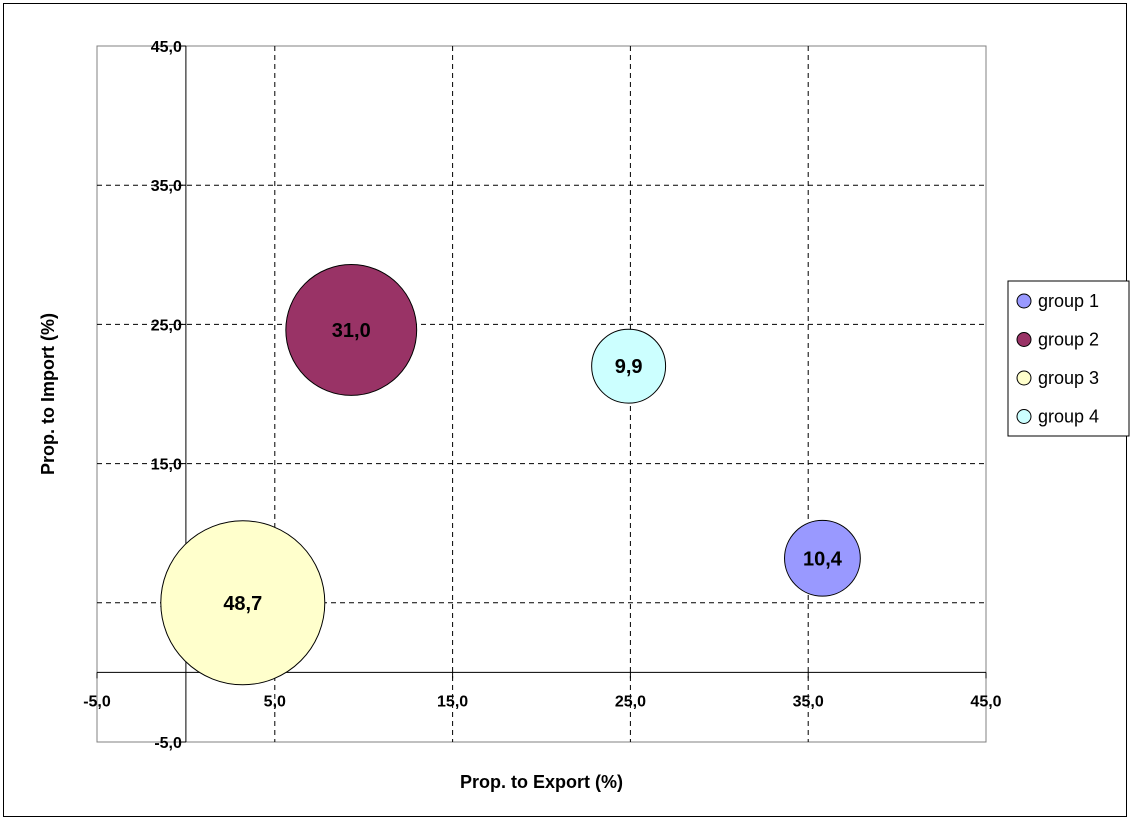 This screenshot has height=821, width=1131. What do you see at coordinates (166, 325) in the screenshot?
I see `y-tick-label: 25,0` at bounding box center [166, 325].